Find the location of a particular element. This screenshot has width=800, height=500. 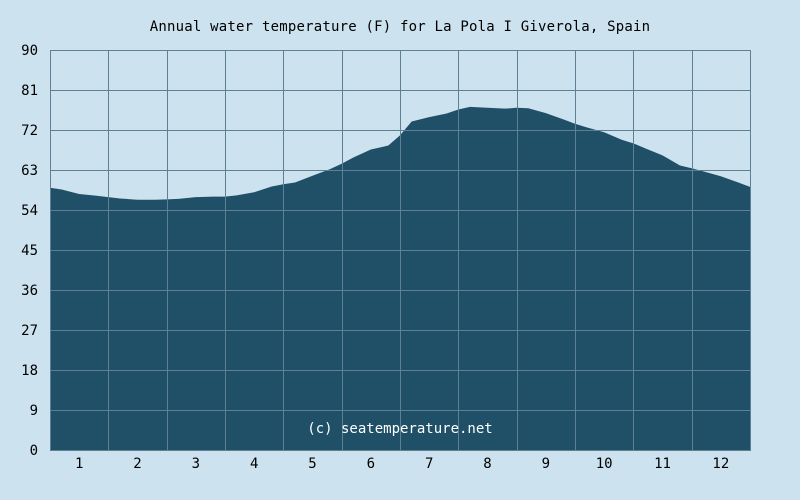

x-tick-label: 12 is located at coordinates (720, 464).